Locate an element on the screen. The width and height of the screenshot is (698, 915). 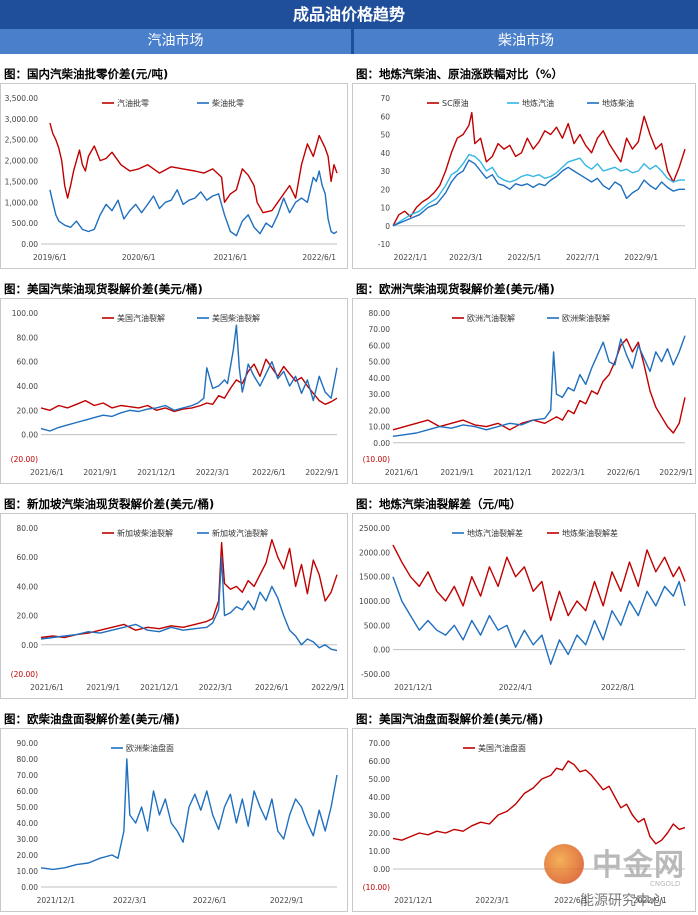
y-tick-label: 70 is located at coordinates (385, 98).